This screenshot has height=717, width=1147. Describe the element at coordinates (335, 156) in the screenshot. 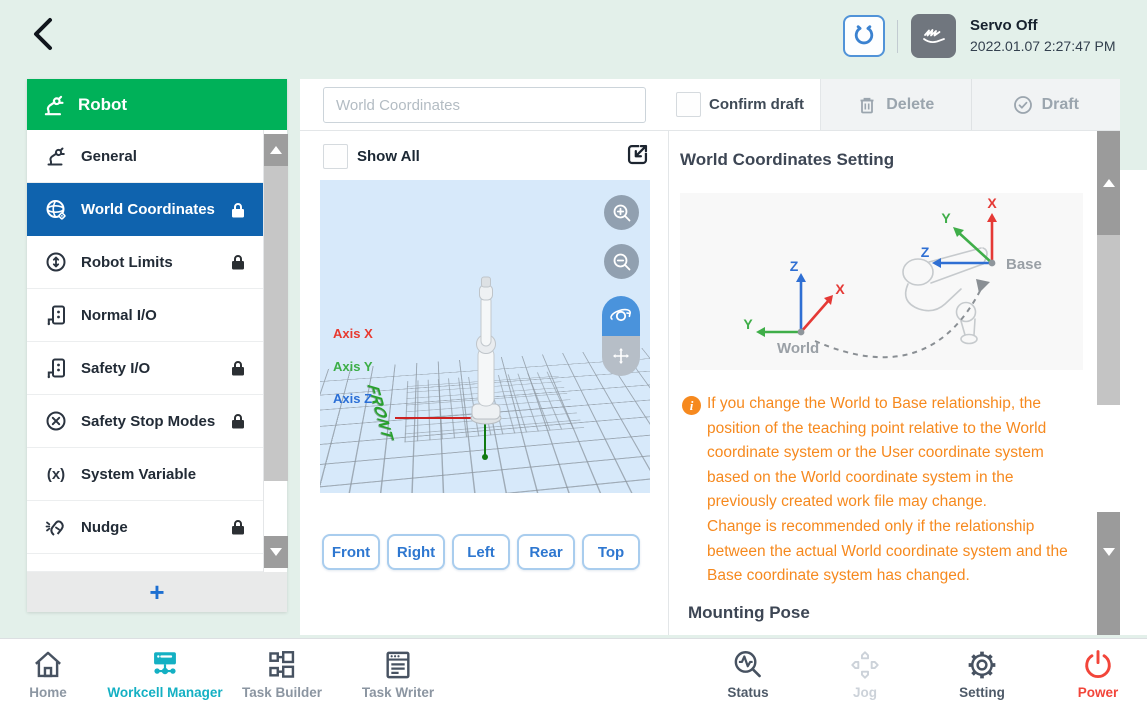

I see `show-all-checkbox` at that location.